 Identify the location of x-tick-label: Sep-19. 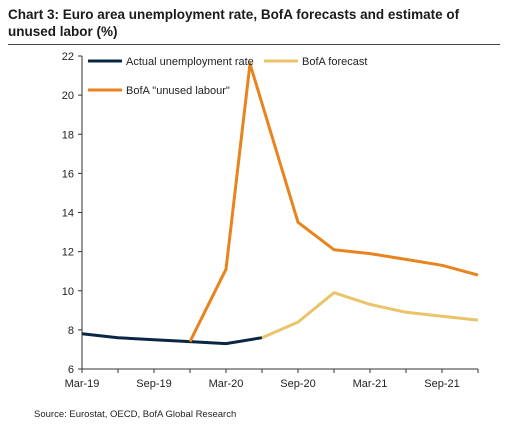
(153, 384).